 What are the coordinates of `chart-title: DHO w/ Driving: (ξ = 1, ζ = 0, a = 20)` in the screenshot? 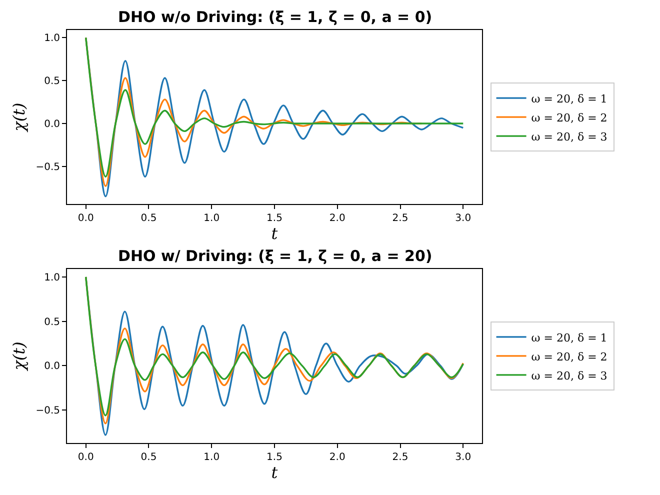 It's located at (275, 256).